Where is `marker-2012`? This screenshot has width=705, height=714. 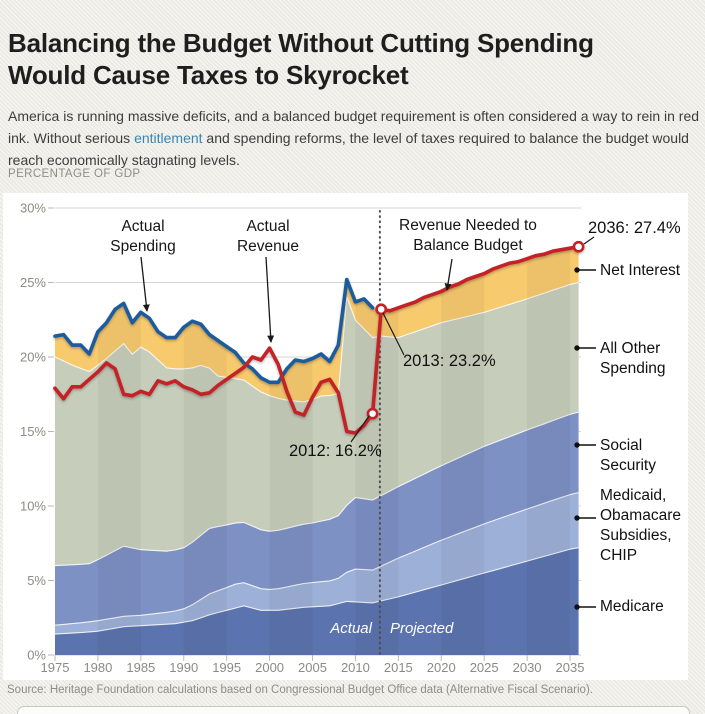
marker-2012 is located at coordinates (372, 413).